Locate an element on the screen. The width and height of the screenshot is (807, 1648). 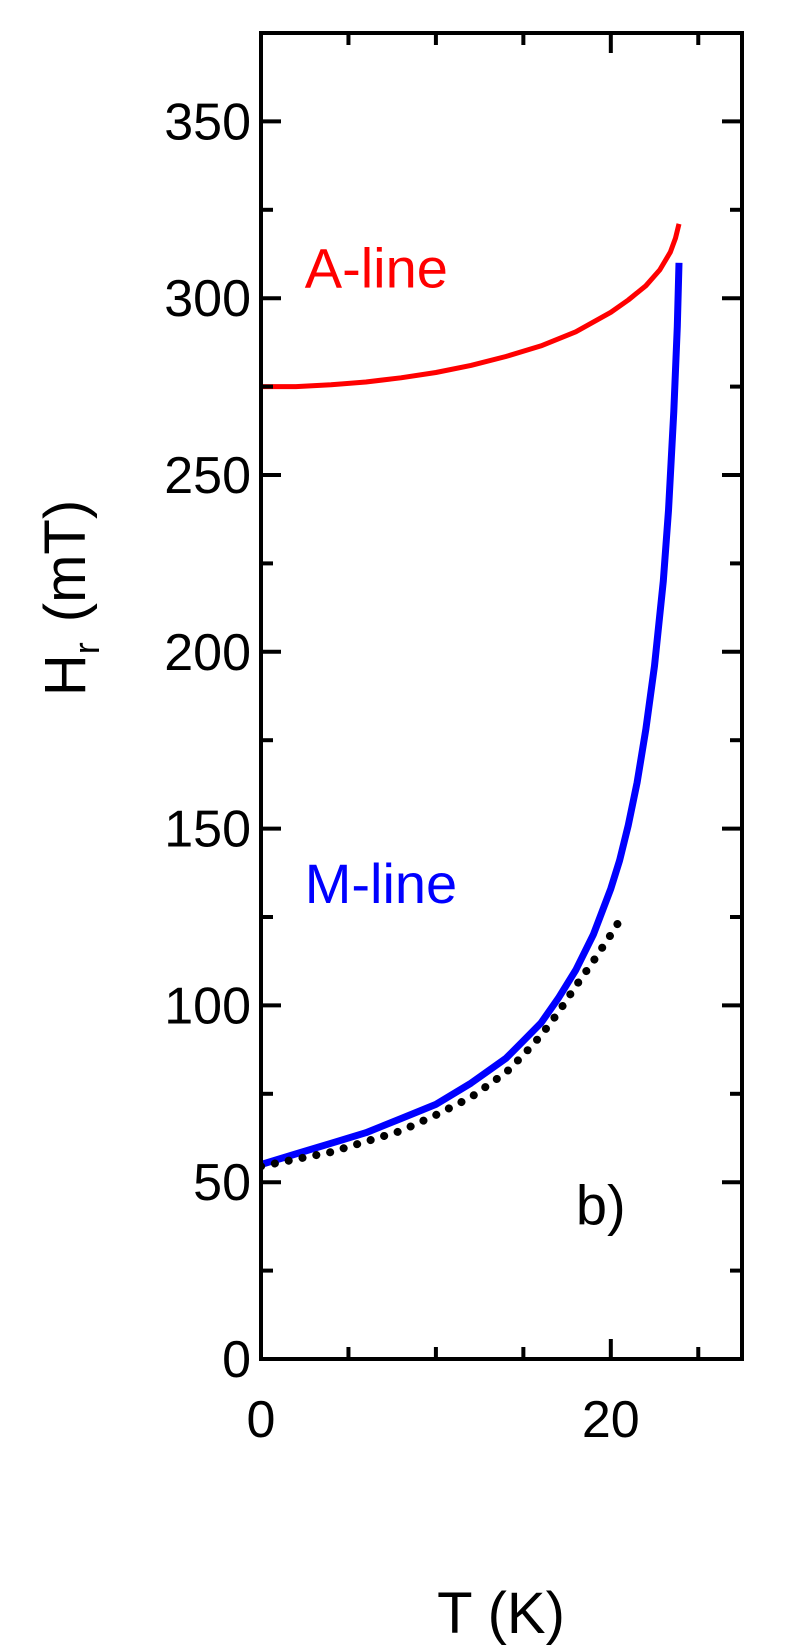
y-tick-label: 150 is located at coordinates (207, 830).